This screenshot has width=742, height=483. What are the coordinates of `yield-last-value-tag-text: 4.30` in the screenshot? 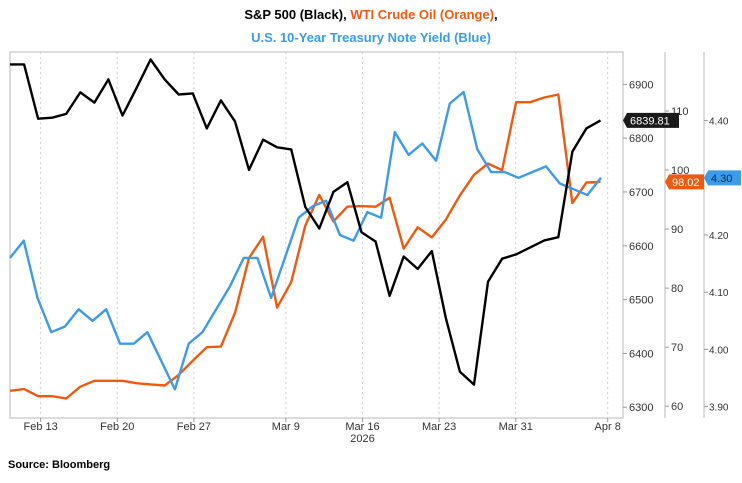 It's located at (721, 179).